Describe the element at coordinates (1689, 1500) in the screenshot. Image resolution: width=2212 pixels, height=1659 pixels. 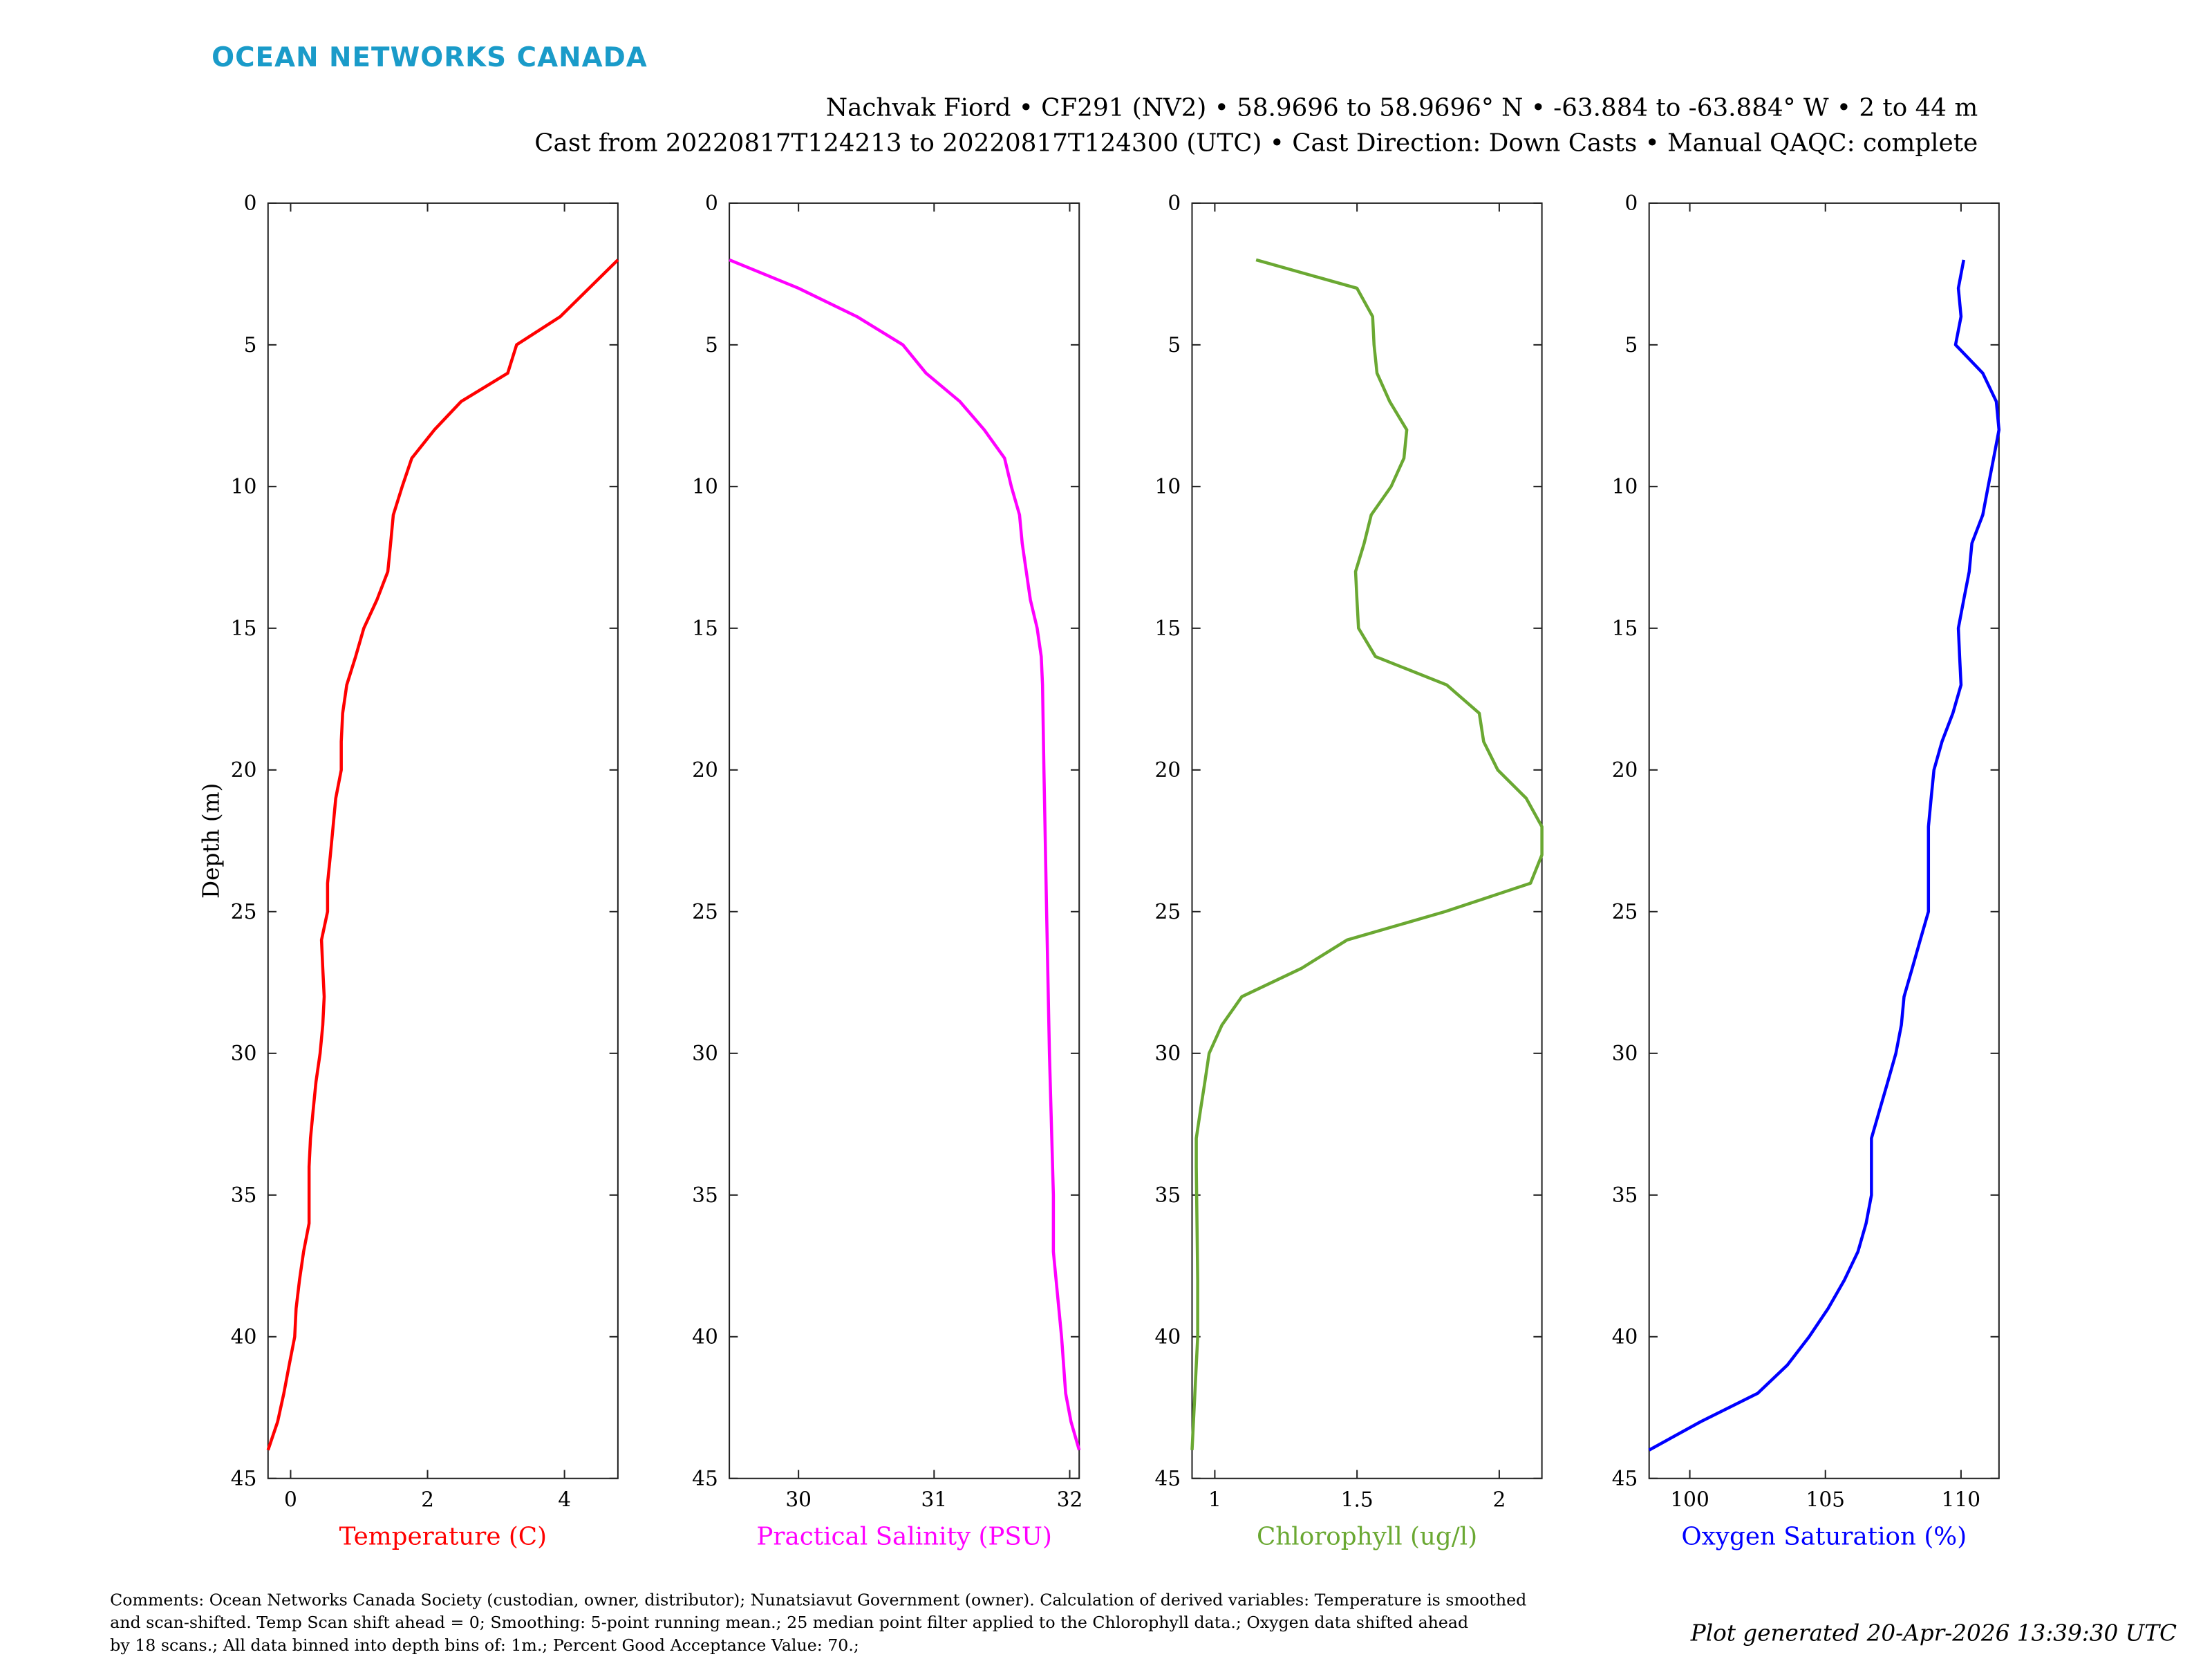
I see `x-tick-label: 100` at that location.